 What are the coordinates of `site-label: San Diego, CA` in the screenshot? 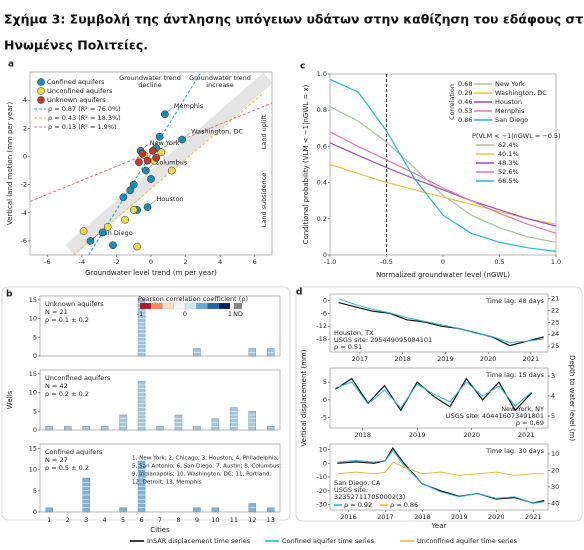 It's located at (357, 483).